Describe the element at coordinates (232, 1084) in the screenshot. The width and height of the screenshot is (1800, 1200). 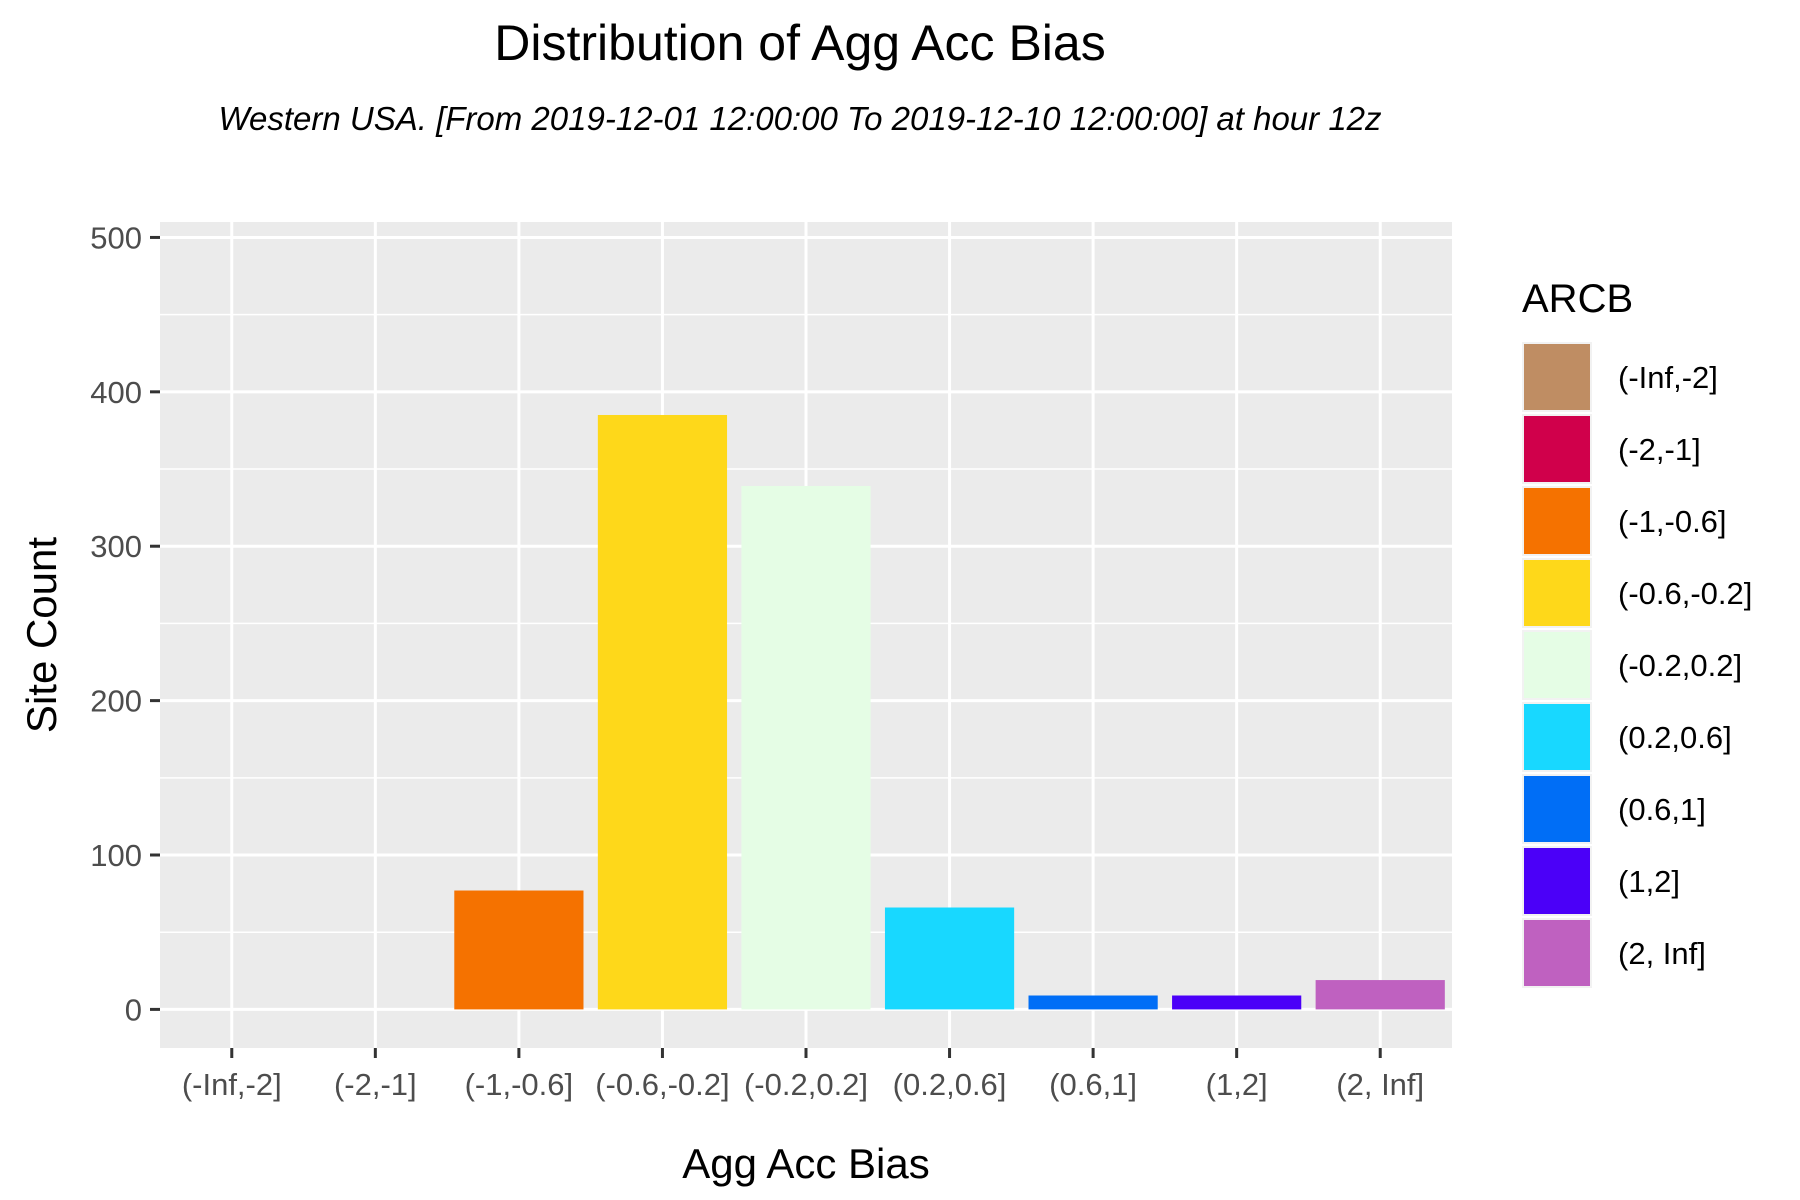
I see `x-tick-label: (-Inf,-2]` at that location.